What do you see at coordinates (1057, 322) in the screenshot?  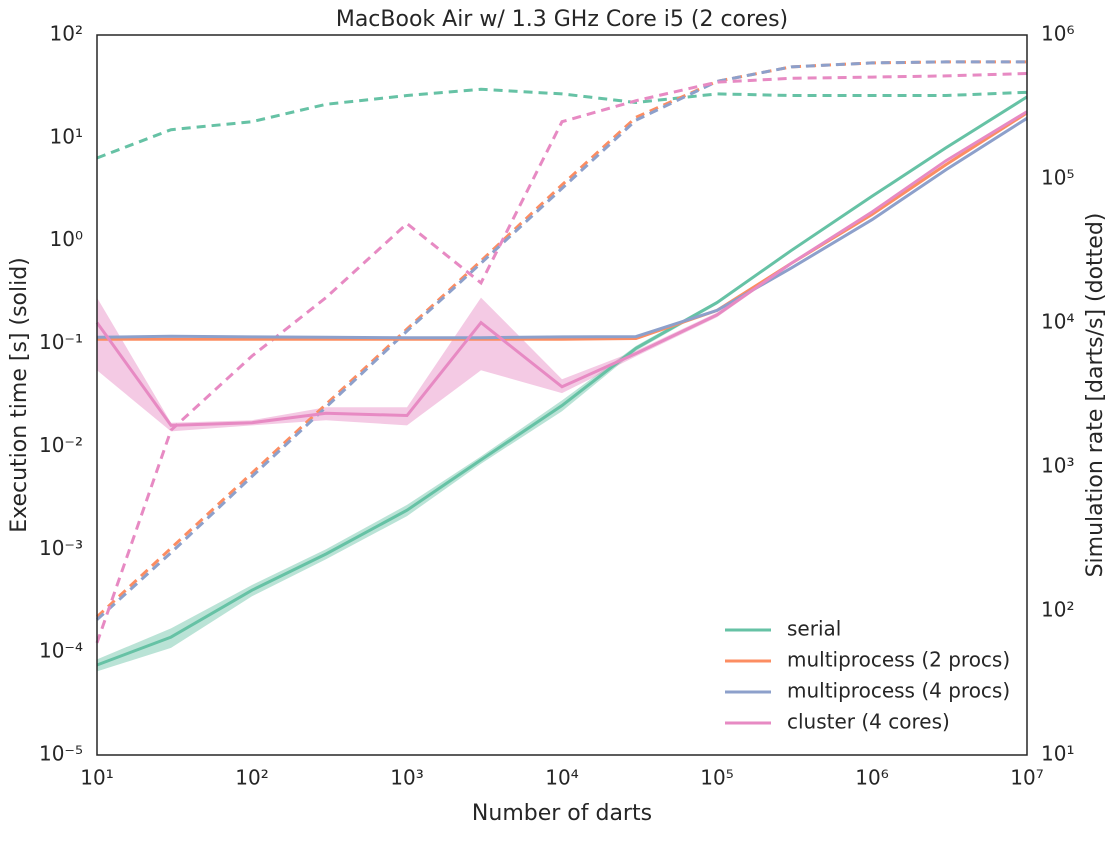 I see `y2-tick-label: 10⁴` at bounding box center [1057, 322].